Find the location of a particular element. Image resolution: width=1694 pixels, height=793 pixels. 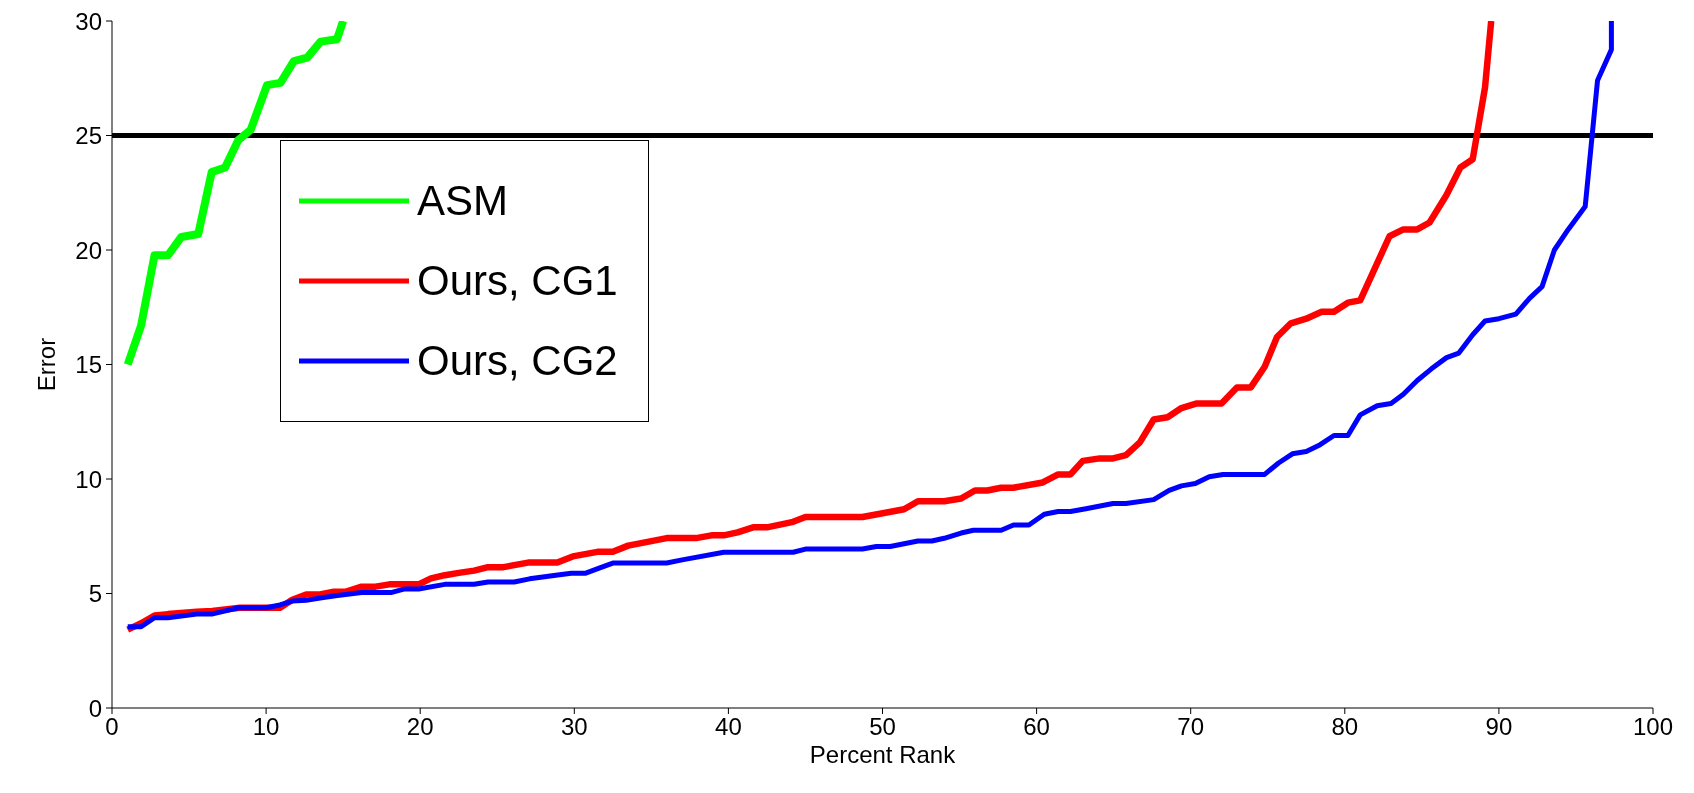

y-tick-label: 25 is located at coordinates (88, 136).